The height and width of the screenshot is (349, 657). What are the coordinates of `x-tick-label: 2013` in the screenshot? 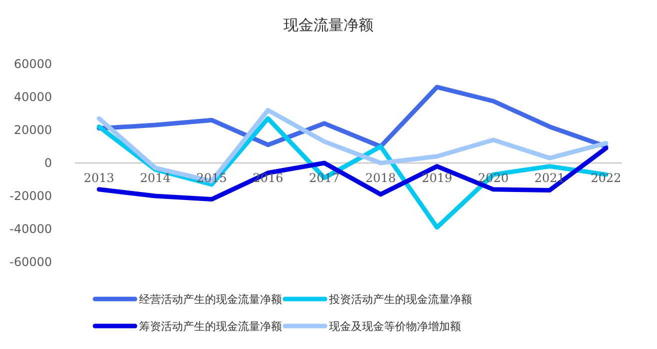 It's located at (99, 178).